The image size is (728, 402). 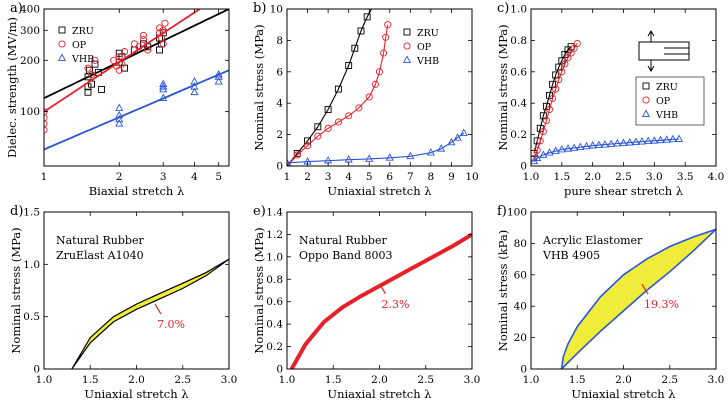 I want to click on panel-label: b), so click(x=259, y=8).